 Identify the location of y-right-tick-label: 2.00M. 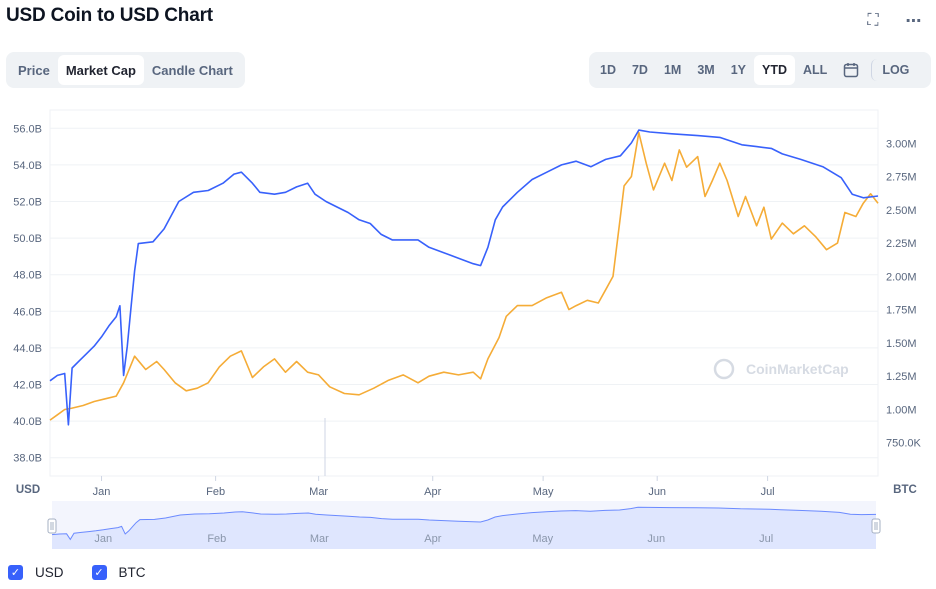
(901, 277).